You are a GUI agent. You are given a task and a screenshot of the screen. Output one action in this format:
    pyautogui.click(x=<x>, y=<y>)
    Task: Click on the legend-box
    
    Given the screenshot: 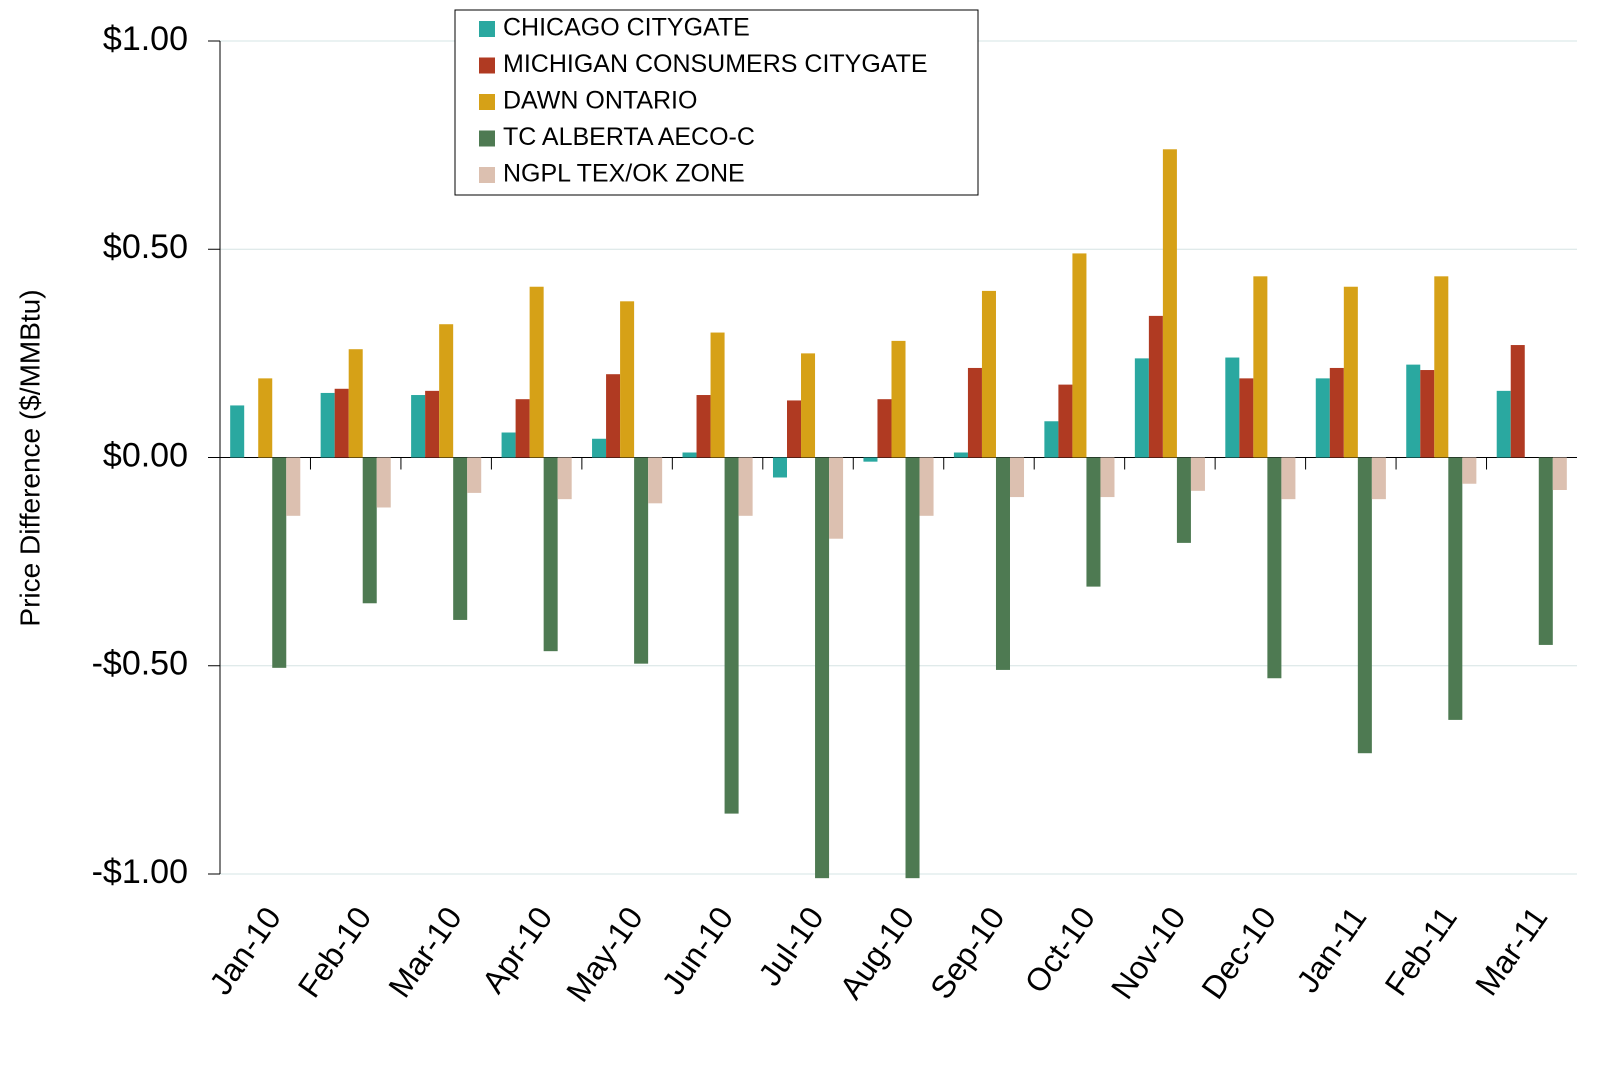 What is the action you would take?
    pyautogui.click(x=716, y=102)
    